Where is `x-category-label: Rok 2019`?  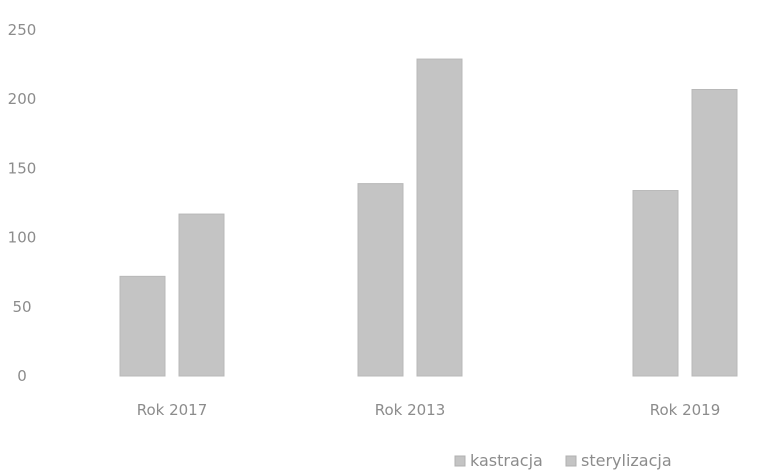 x-category-label: Rok 2019 is located at coordinates (685, 410).